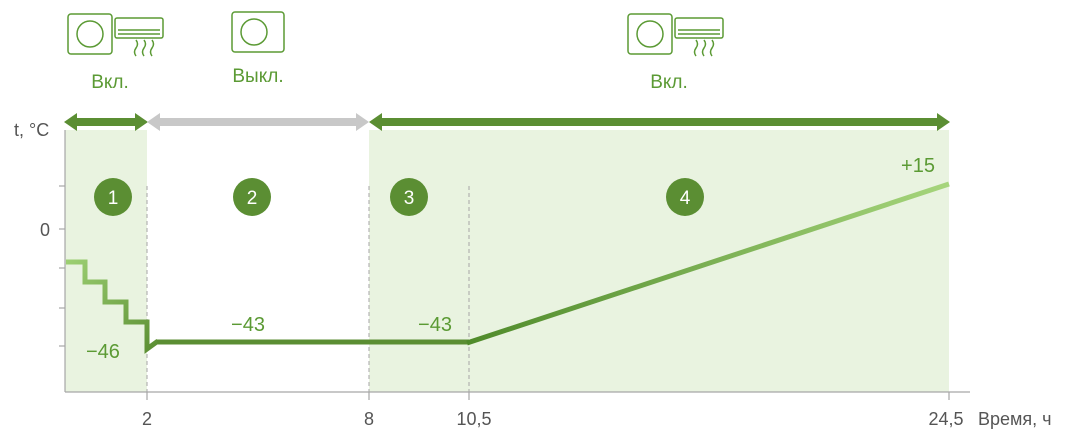 This screenshot has height=432, width=1077. I want to click on svg-text: 4, so click(685, 198).